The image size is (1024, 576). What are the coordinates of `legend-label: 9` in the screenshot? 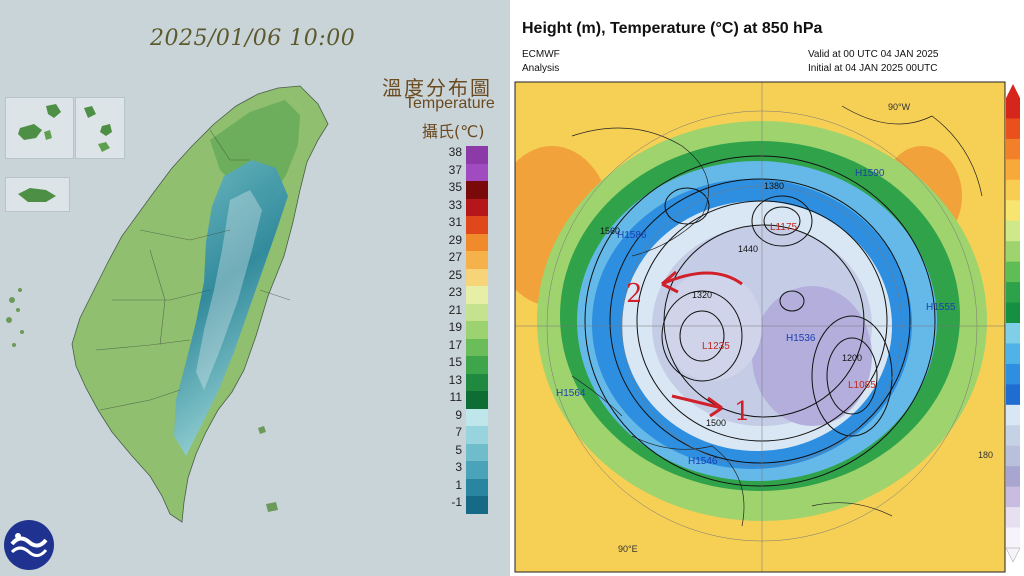 It's located at (458, 414).